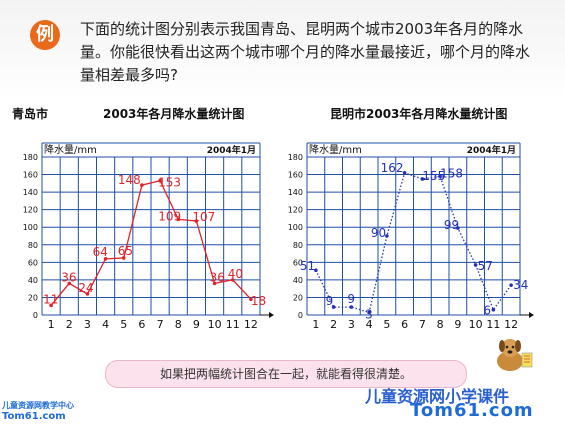 This screenshot has width=565, height=425. Describe the element at coordinates (298, 280) in the screenshot. I see `chart2-y-tick-label: 40` at that location.